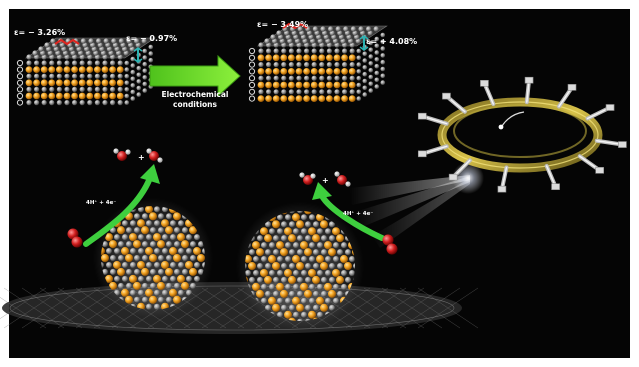 The height and width of the screenshot is (367, 639). I want to click on strain-indicator-right-top, so click(295, 26).